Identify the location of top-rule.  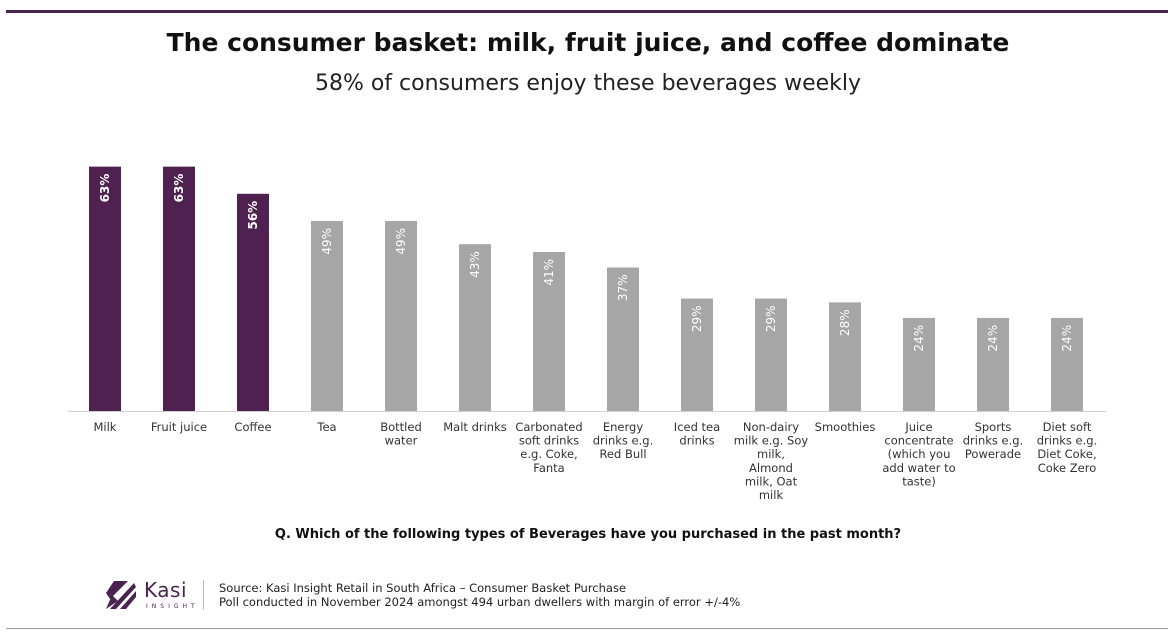
(587, 11).